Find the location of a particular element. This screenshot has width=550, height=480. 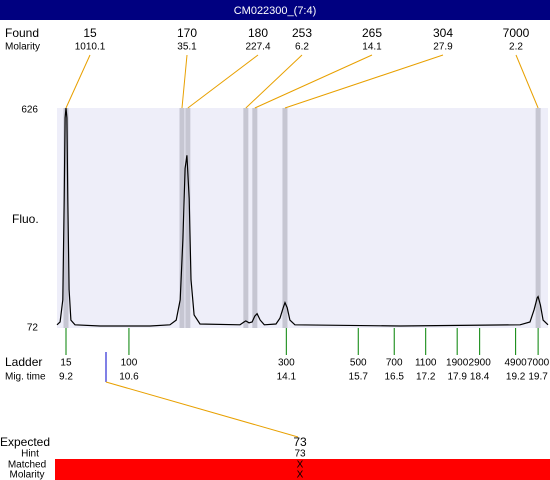

matched-bar is located at coordinates (302, 469).